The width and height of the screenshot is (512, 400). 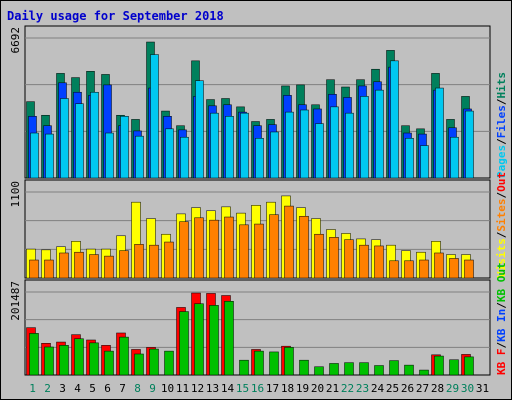 I want to click on legend-entry: Pages, so click(x=501, y=161).